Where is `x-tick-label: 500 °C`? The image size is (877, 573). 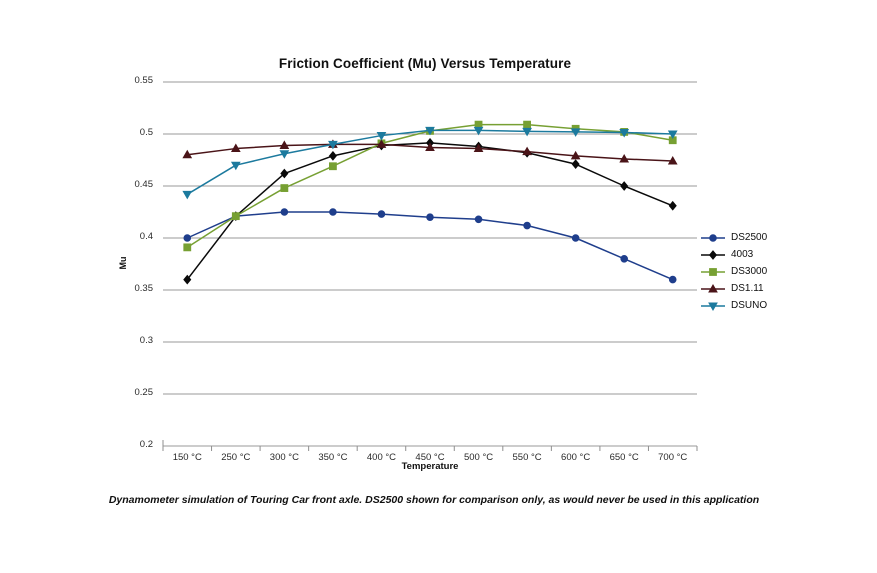
x-tick-label: 500 °C is located at coordinates (478, 457).